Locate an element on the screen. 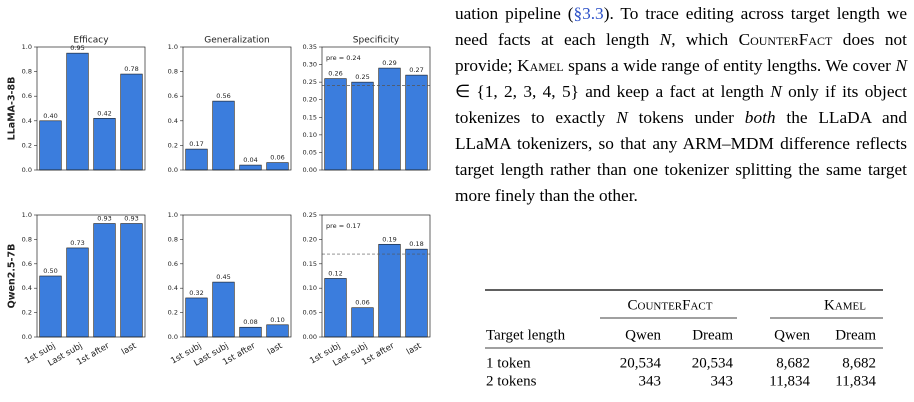  column-header: Target length is located at coordinates (526, 335).